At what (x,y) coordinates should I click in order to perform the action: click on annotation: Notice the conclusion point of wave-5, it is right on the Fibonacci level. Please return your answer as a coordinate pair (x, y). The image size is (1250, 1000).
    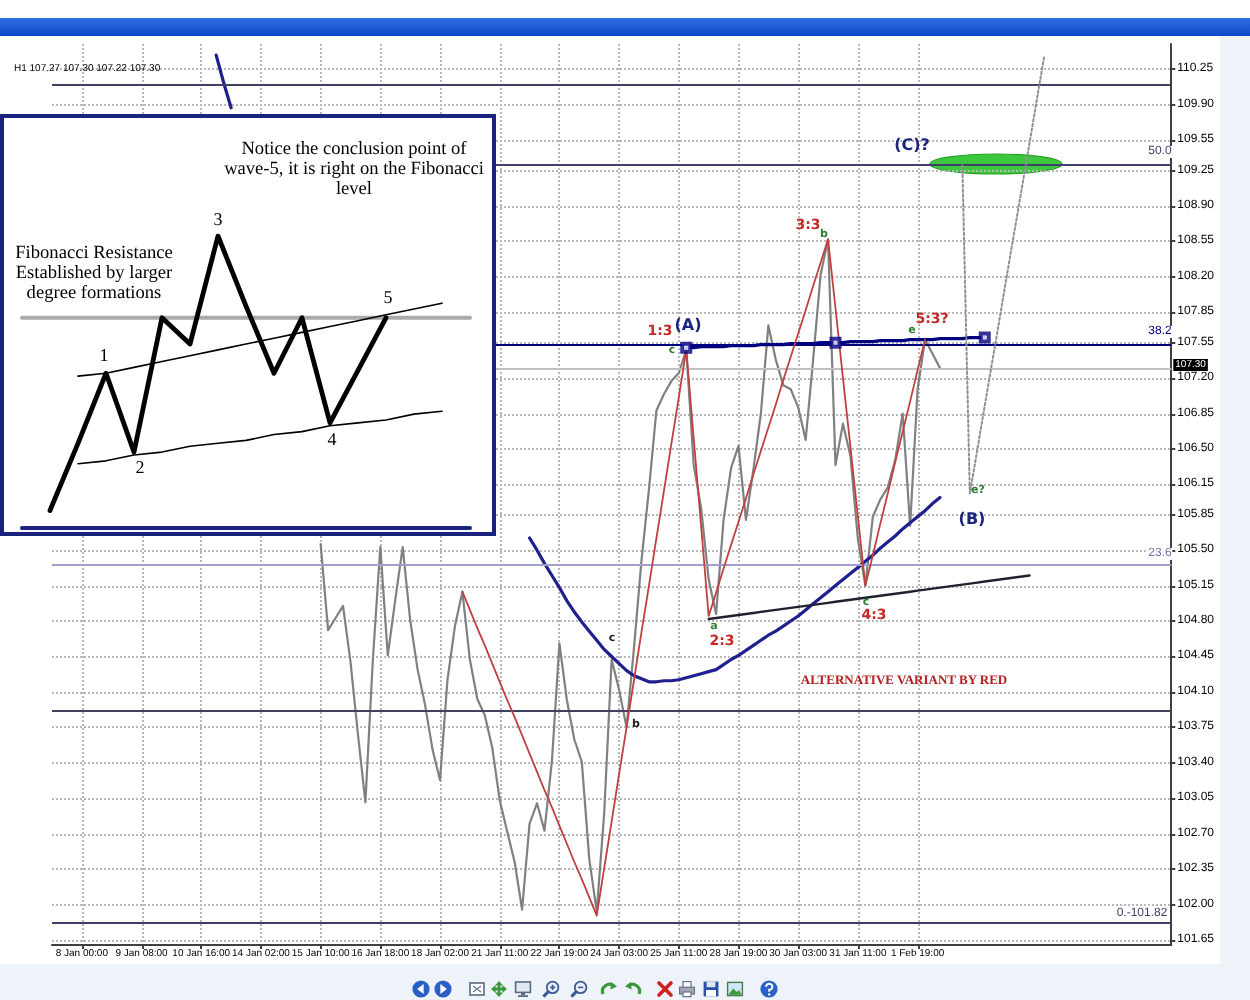
    Looking at the image, I should click on (354, 170).